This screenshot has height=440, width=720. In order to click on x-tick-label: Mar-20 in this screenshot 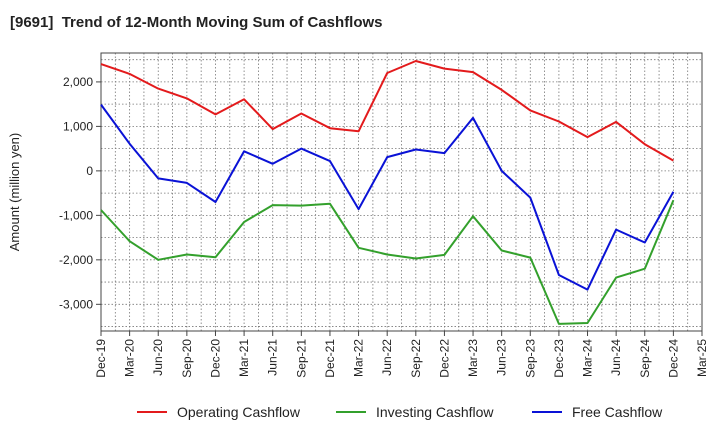, I will do `click(130, 358)`.